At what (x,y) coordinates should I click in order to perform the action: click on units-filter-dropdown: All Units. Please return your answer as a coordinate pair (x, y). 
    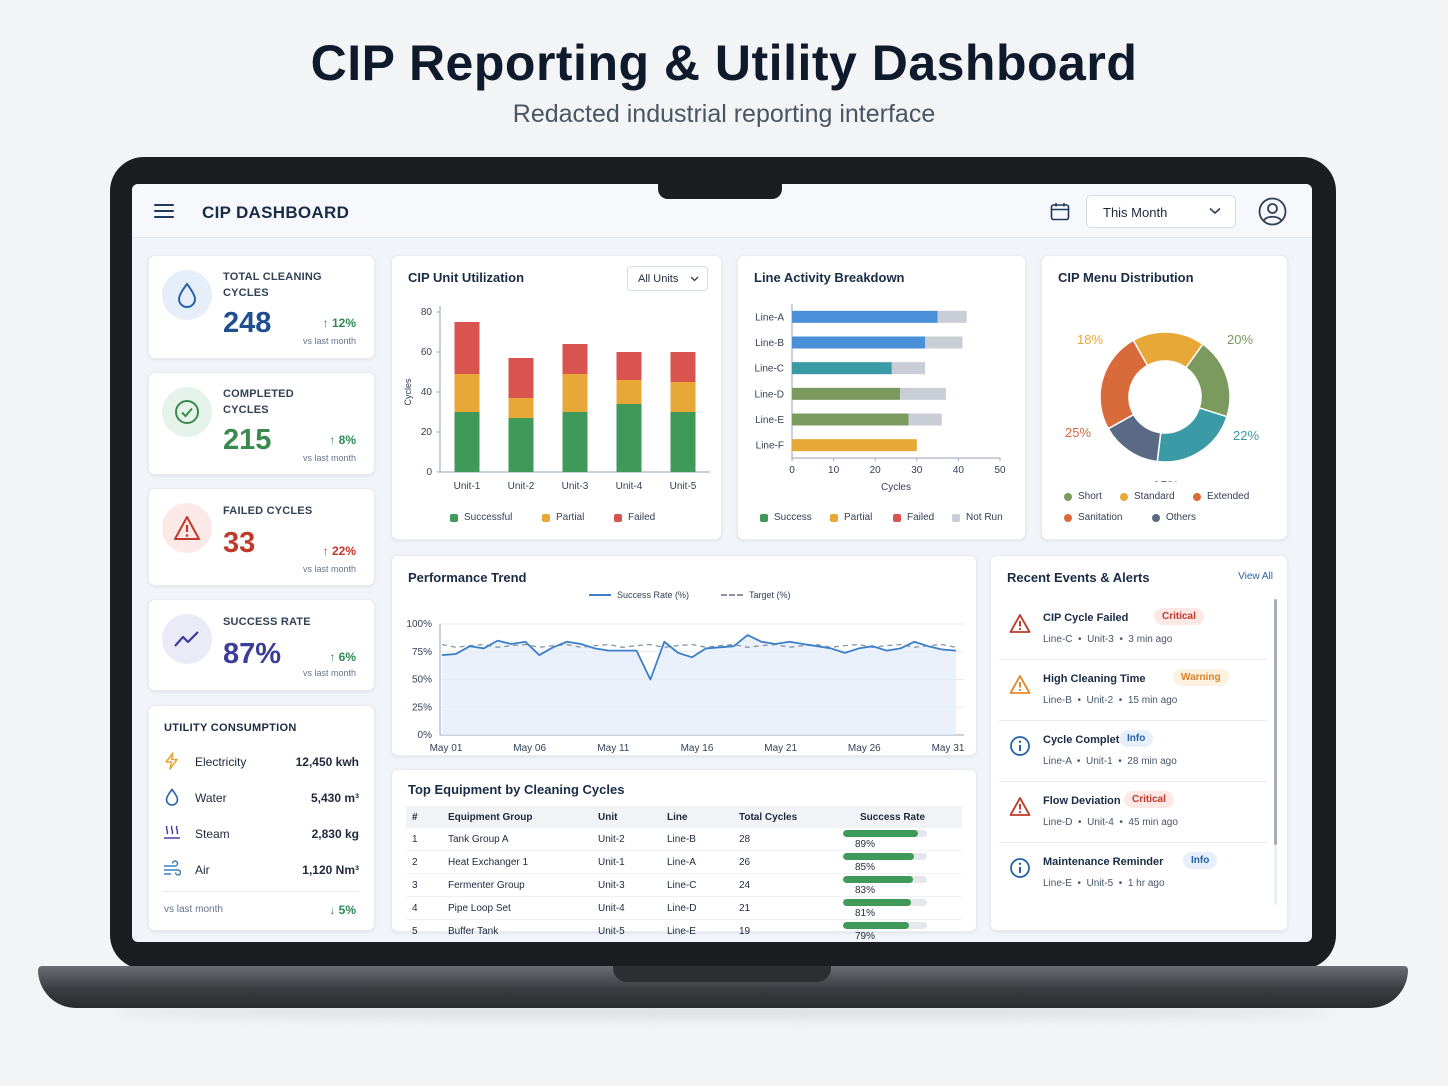
    Looking at the image, I should click on (667, 278).